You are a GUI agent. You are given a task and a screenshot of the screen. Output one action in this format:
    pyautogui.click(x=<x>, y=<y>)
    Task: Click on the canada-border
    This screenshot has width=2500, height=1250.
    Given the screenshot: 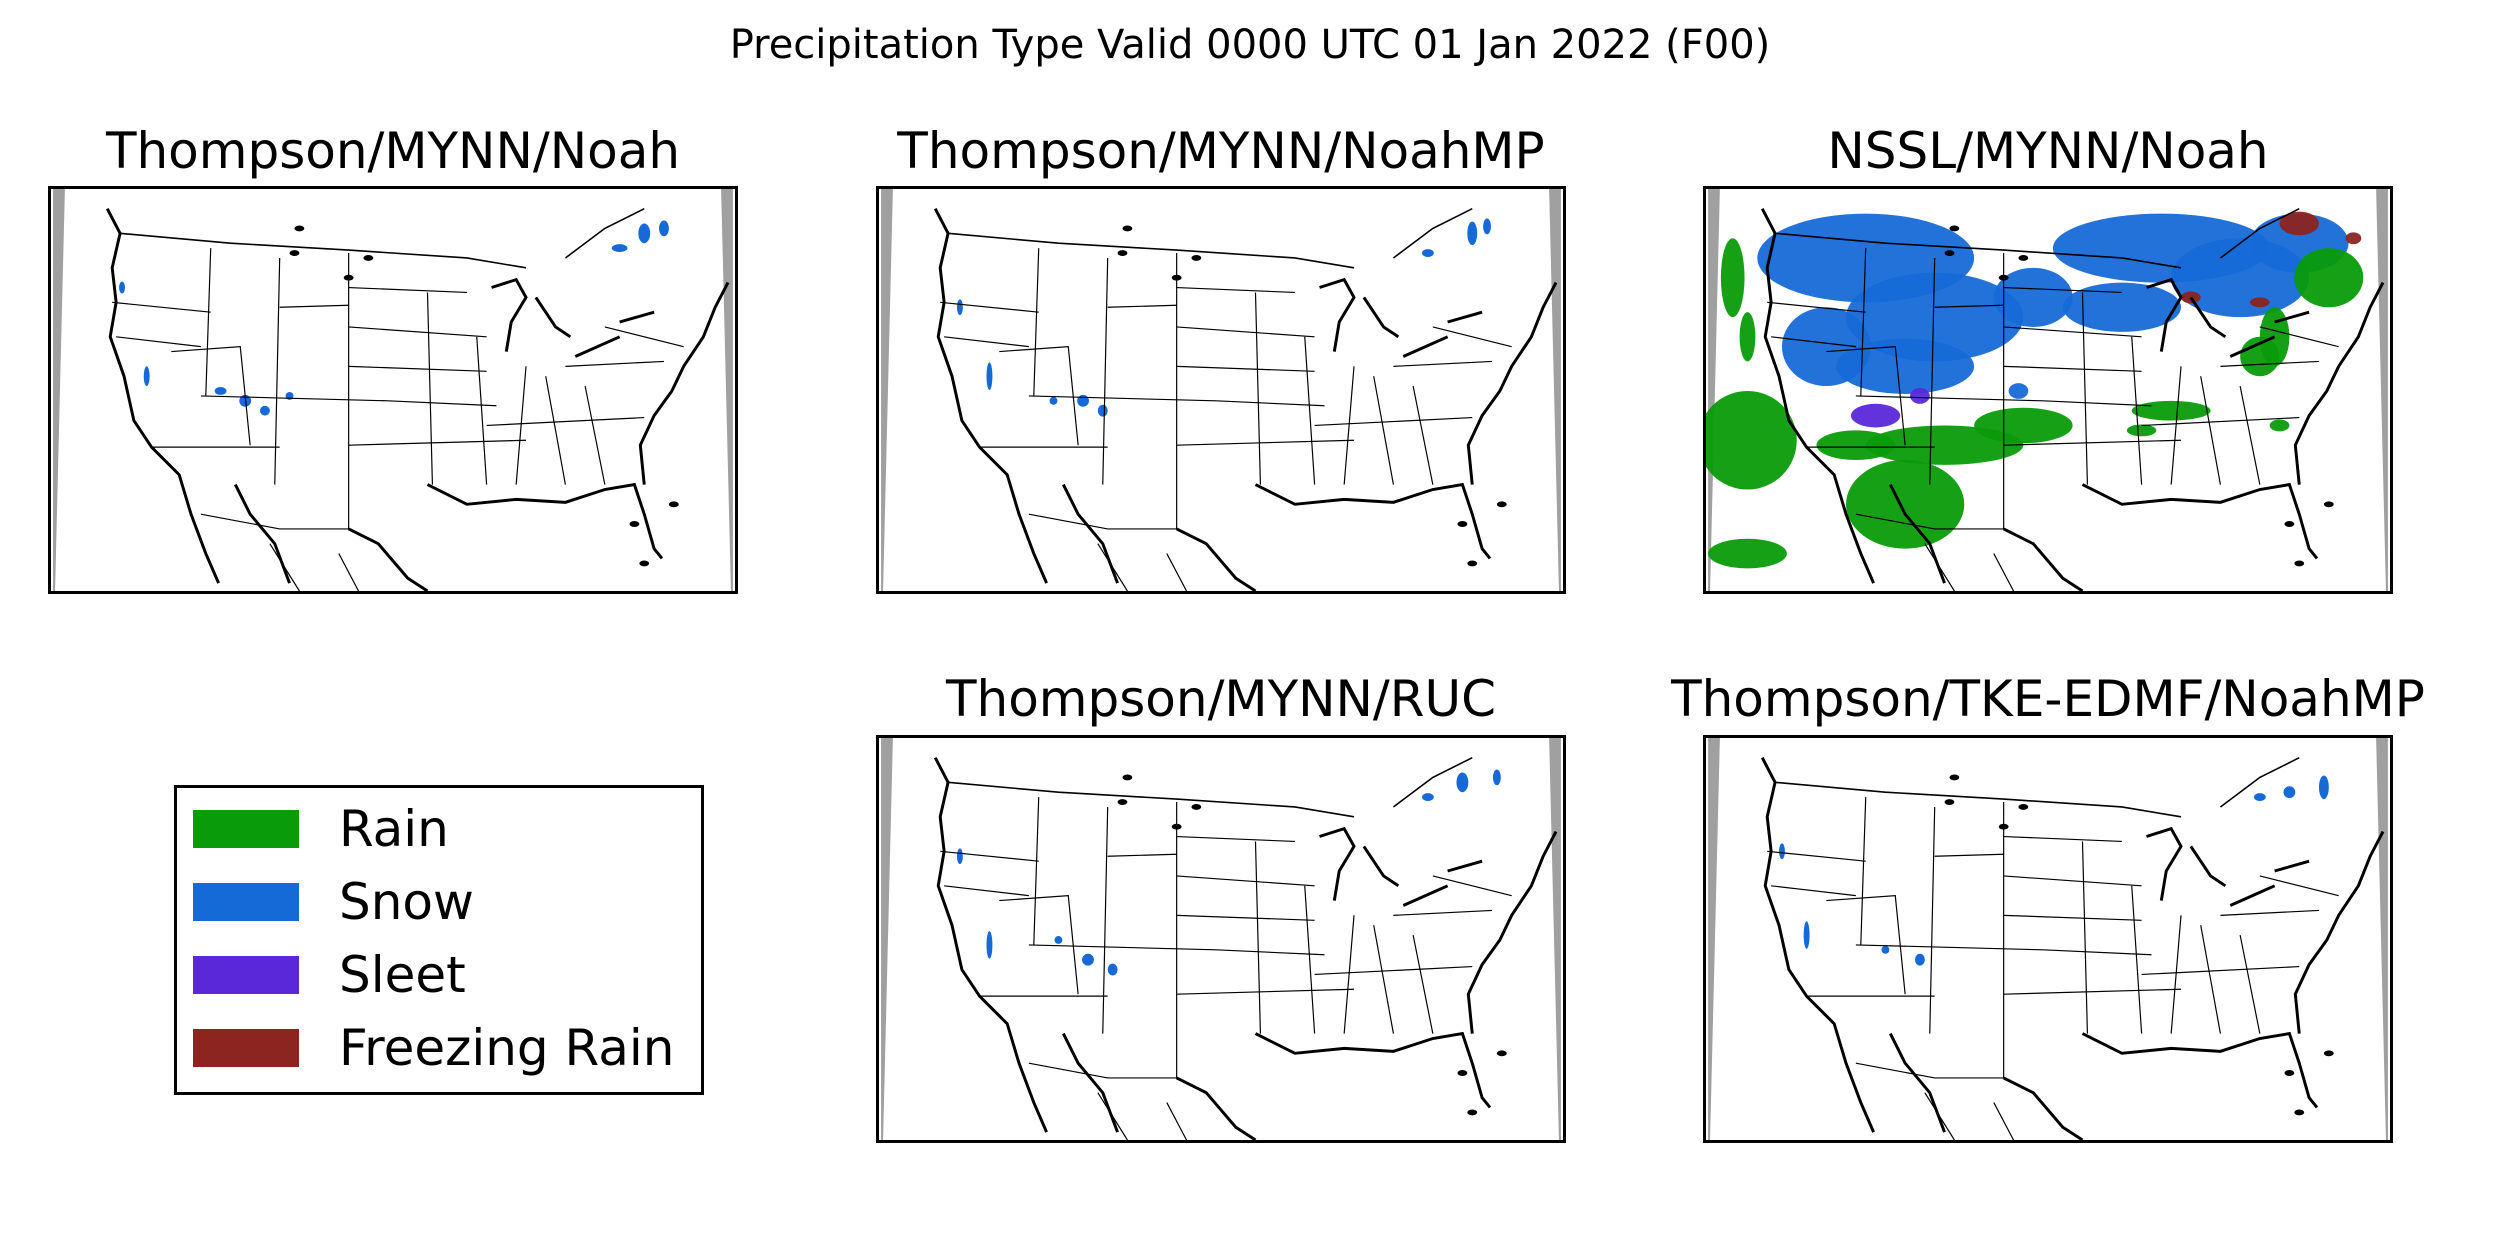 What is the action you would take?
    pyautogui.click(x=1210, y=238)
    